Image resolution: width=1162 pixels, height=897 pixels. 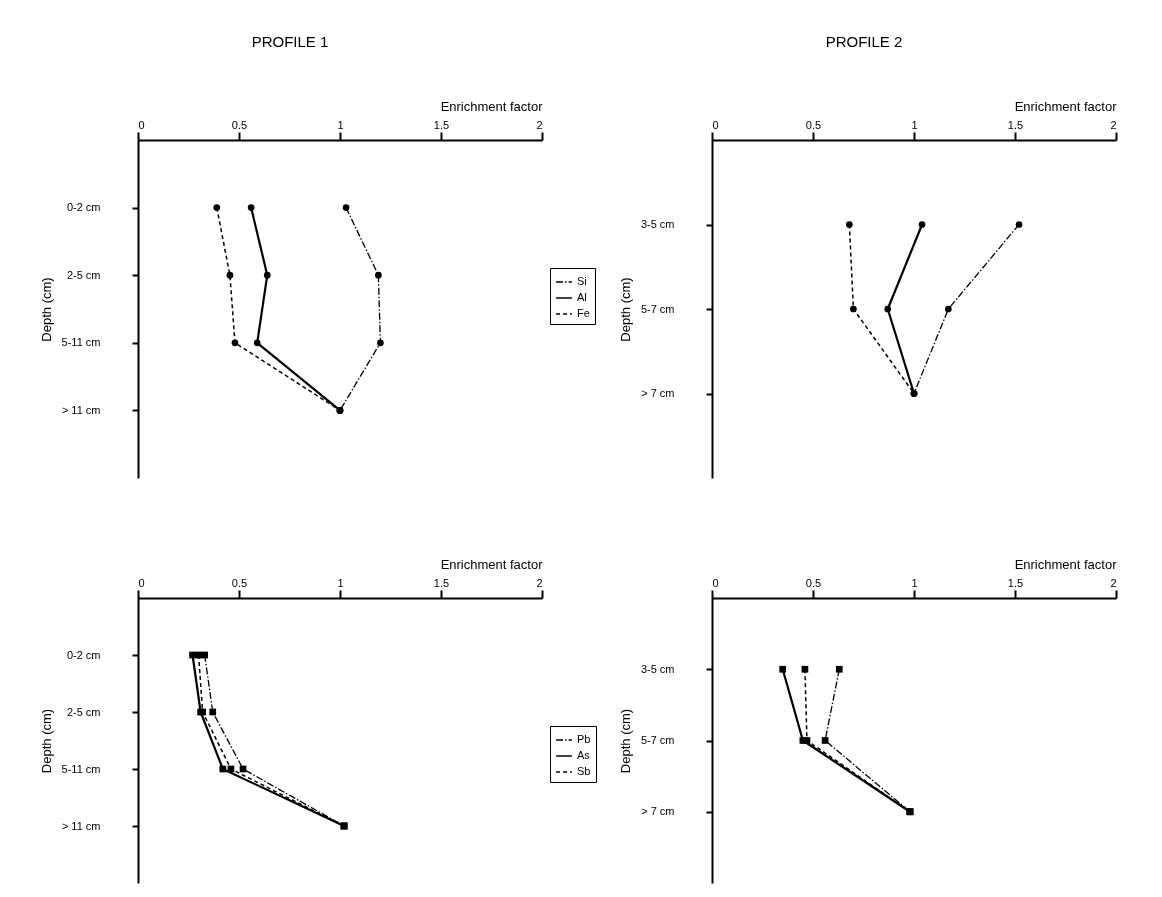 I want to click on legend-label: Sb, so click(x=584, y=771).